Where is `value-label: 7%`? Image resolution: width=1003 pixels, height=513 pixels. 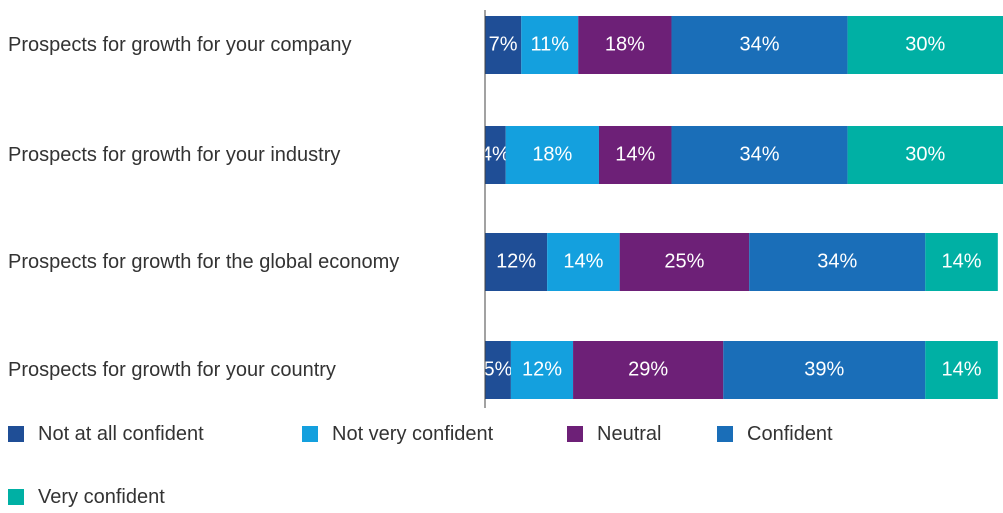 value-label: 7% is located at coordinates (503, 44).